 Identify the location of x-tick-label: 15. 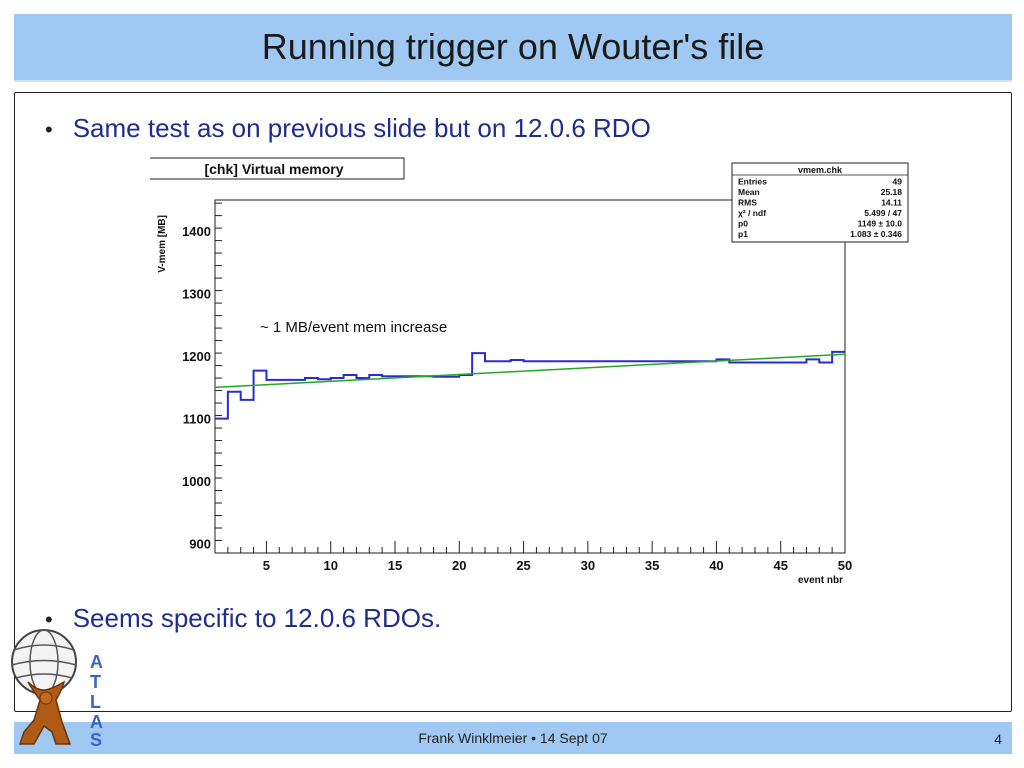
(395, 565).